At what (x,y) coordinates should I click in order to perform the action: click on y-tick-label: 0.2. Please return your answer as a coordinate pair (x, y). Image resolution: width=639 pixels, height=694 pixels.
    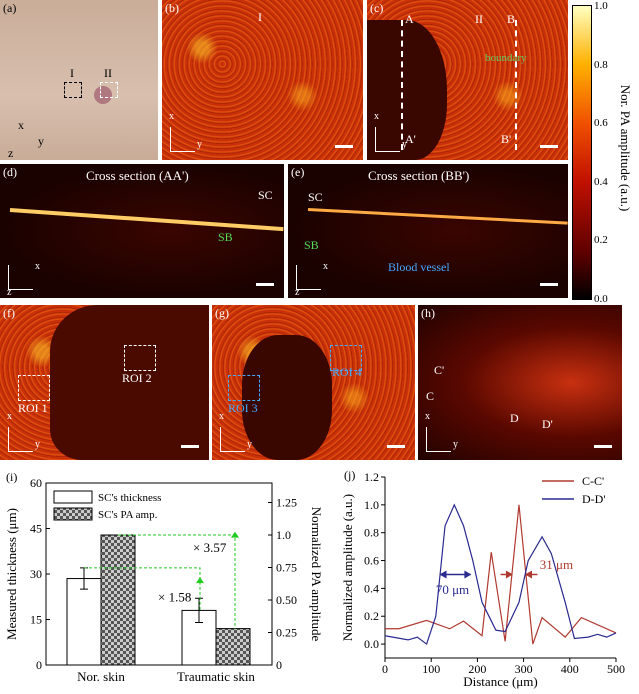
    Looking at the image, I should click on (371, 616).